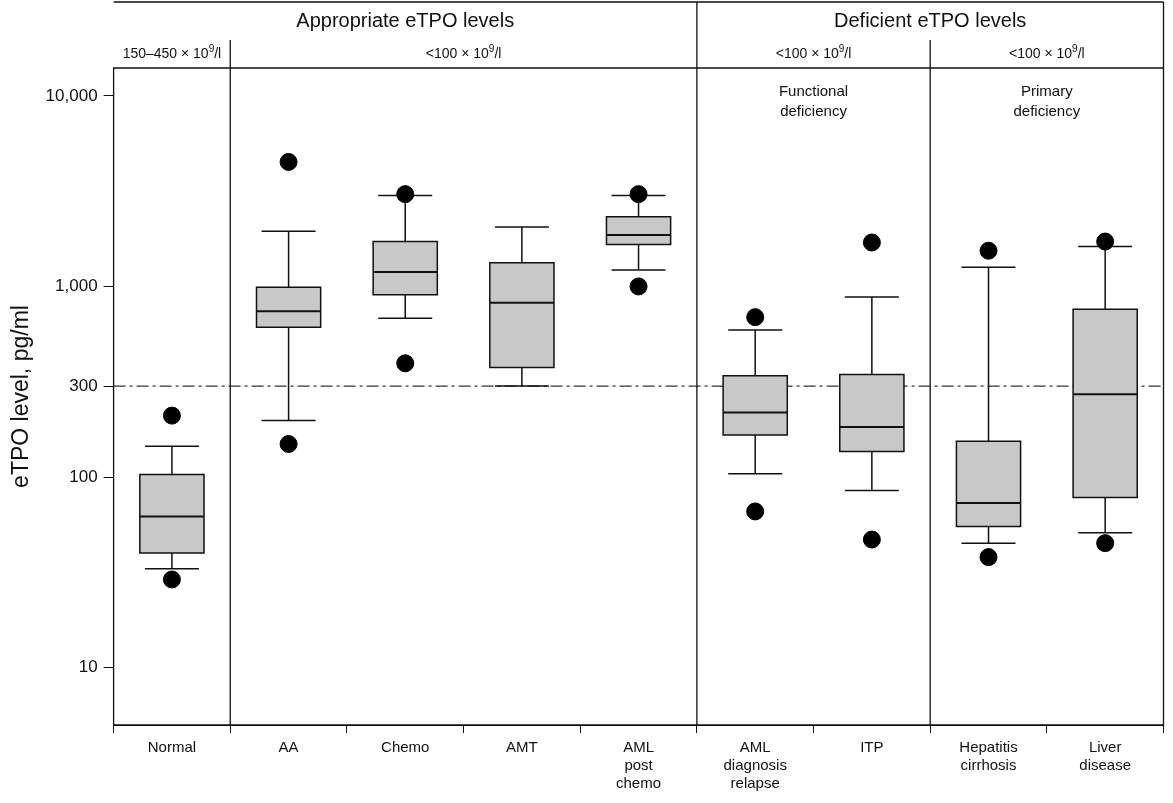  Describe the element at coordinates (1047, 100) in the screenshot. I see `annotation: Primary deficiency` at that location.